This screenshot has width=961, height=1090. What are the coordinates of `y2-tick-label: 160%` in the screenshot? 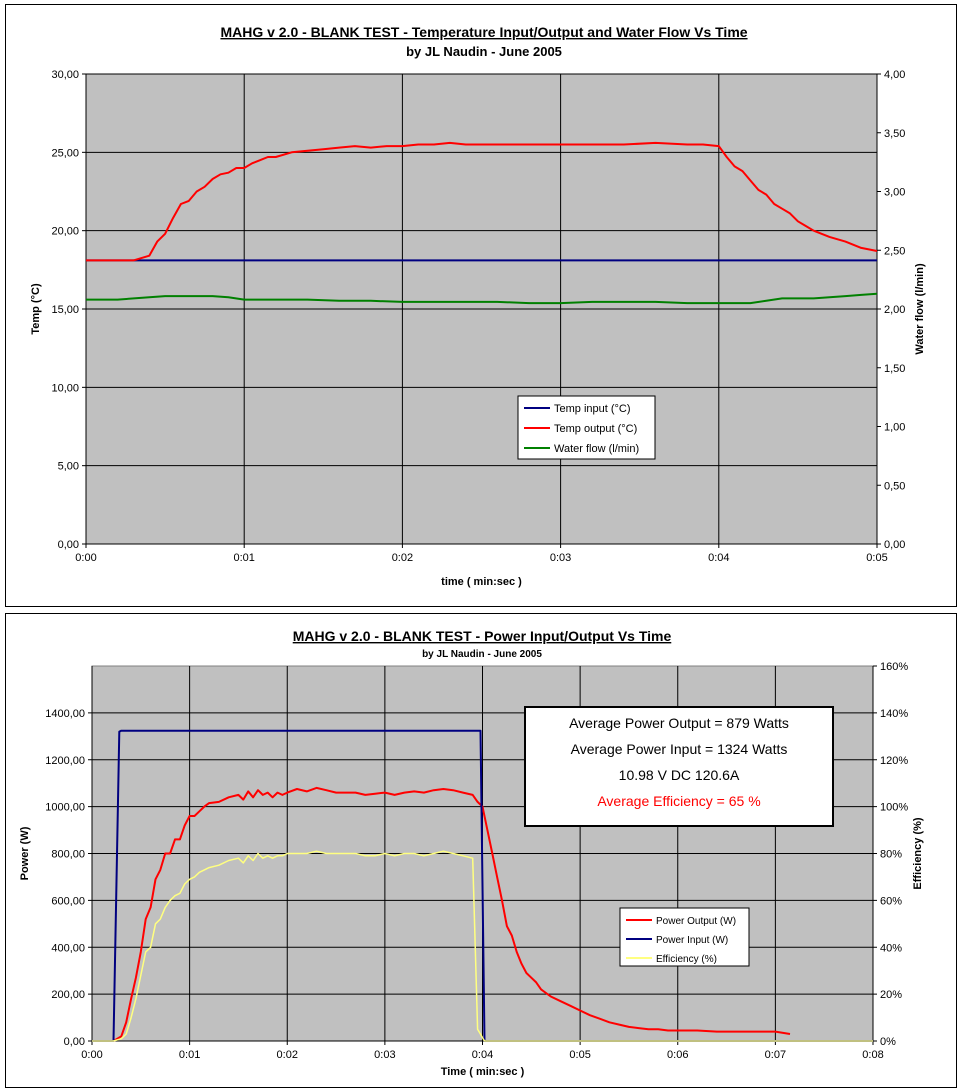 It's located at (894, 667).